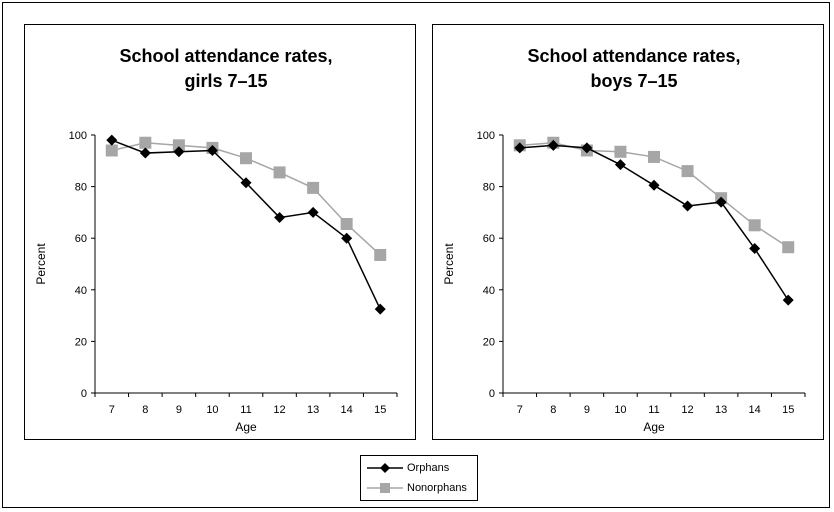  What do you see at coordinates (428, 468) in the screenshot?
I see `legend-label-orphans: Orphans` at bounding box center [428, 468].